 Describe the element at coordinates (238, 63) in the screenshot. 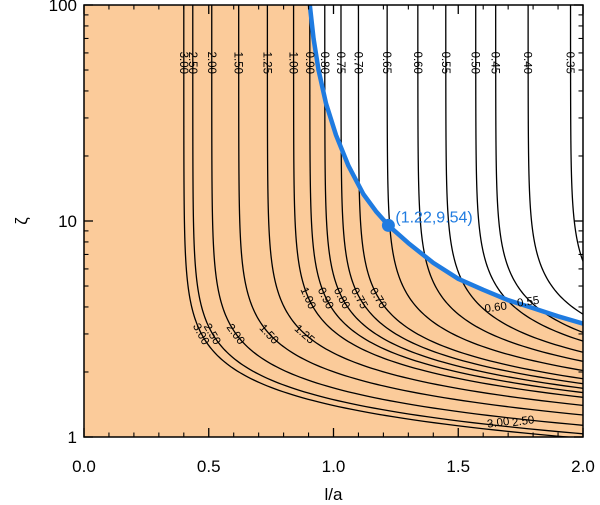

I see `contour-label-1.50: 1.50` at that location.